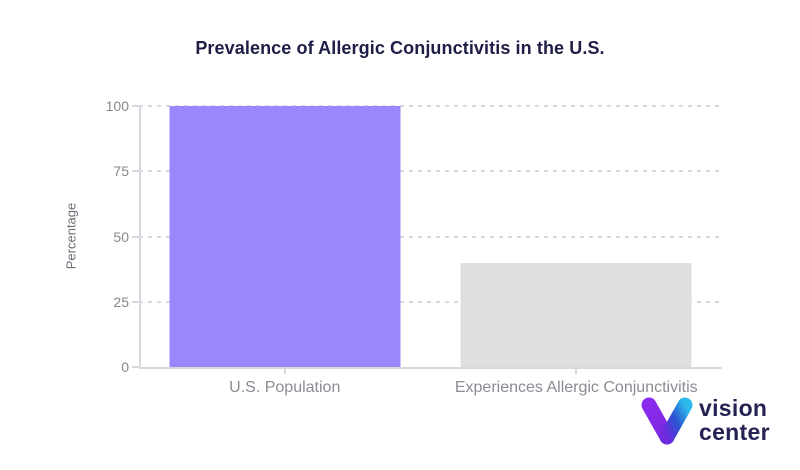  Describe the element at coordinates (734, 432) in the screenshot. I see `logo-word-center: center` at that location.